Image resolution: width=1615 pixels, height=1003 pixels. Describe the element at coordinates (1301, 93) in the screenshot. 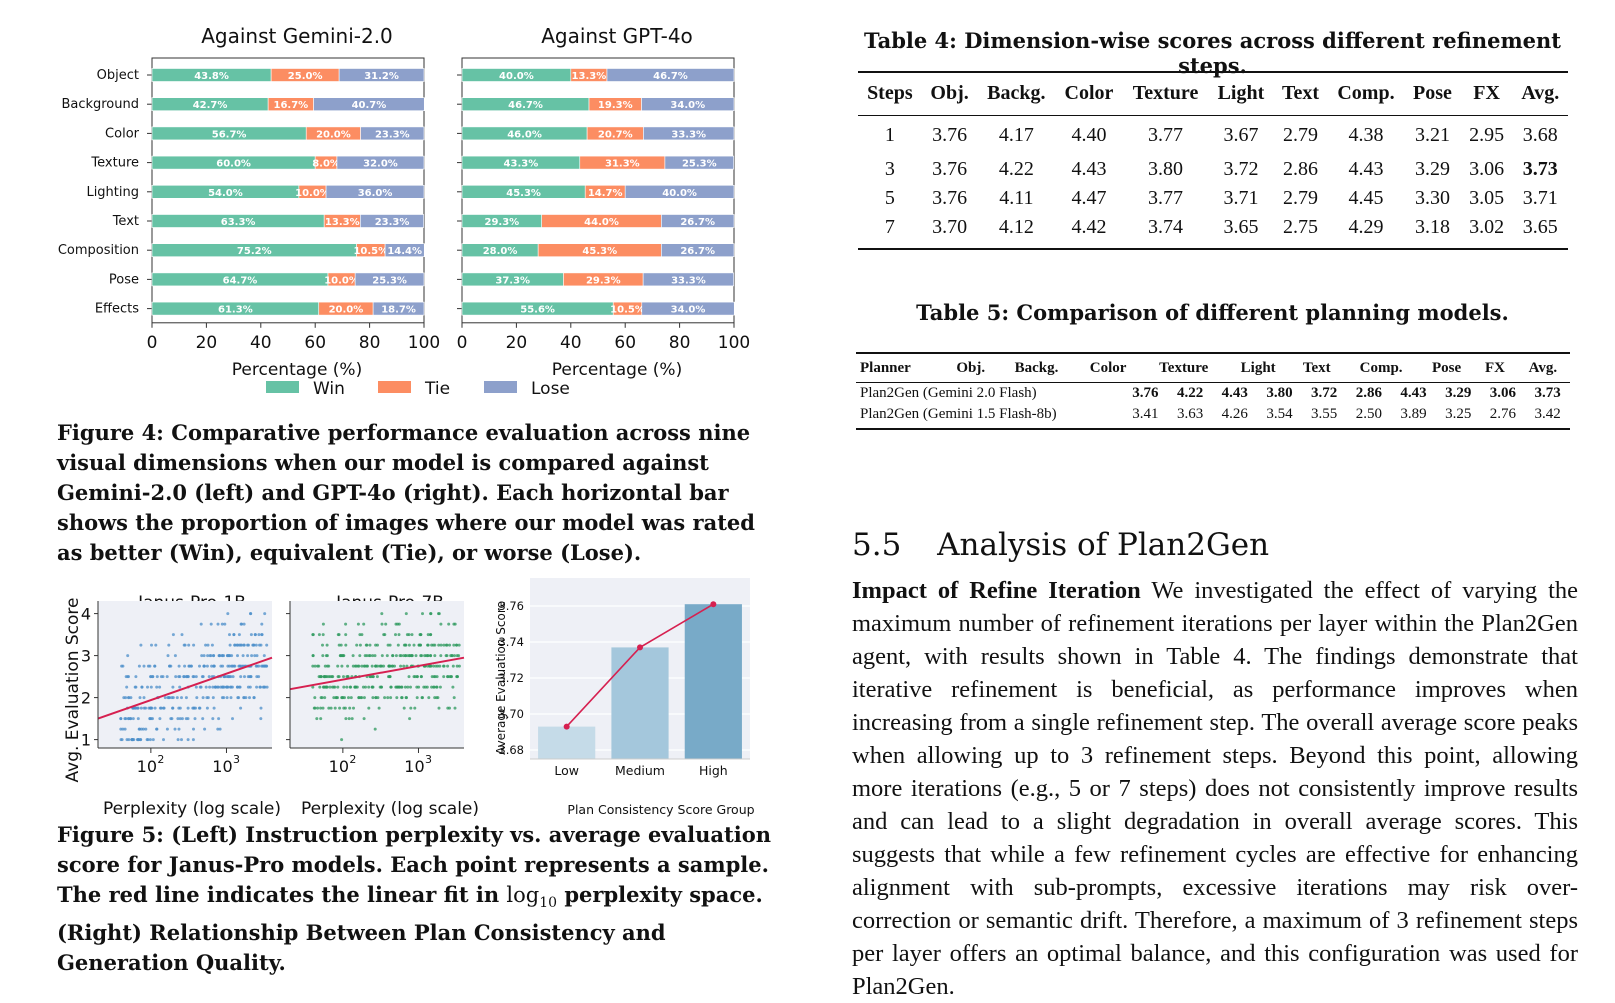

I see `table-header-cell: Text` at that location.